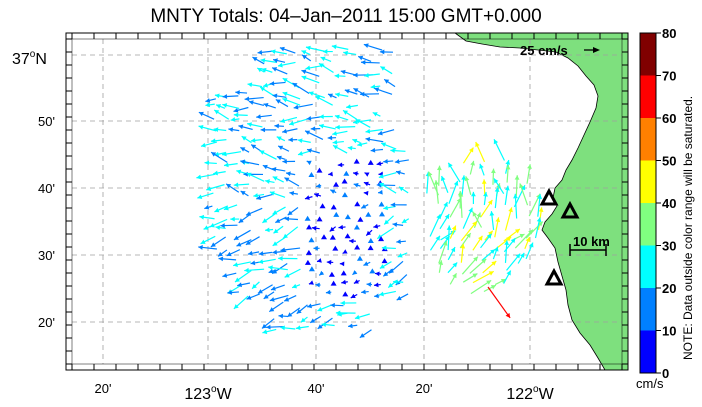 Image resolution: width=702 pixels, height=407 pixels. I want to click on radar-sites, so click(559, 236).